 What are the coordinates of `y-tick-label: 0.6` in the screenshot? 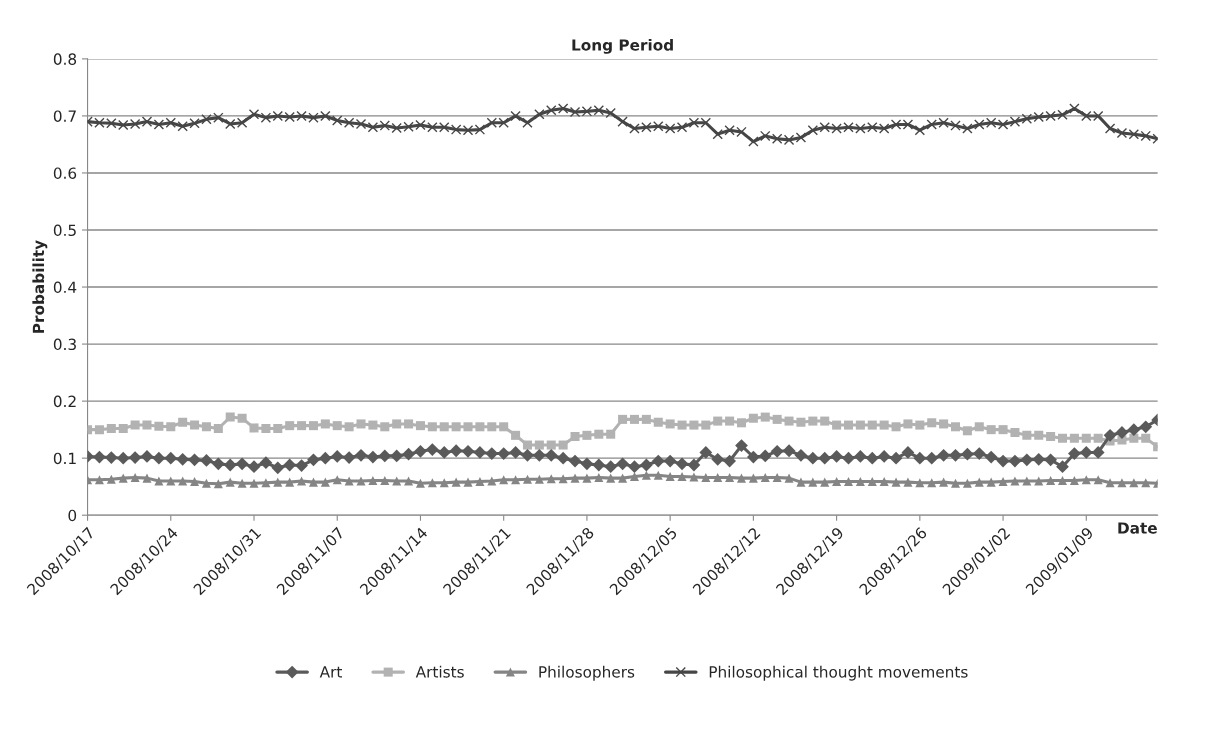 It's located at (65, 173).